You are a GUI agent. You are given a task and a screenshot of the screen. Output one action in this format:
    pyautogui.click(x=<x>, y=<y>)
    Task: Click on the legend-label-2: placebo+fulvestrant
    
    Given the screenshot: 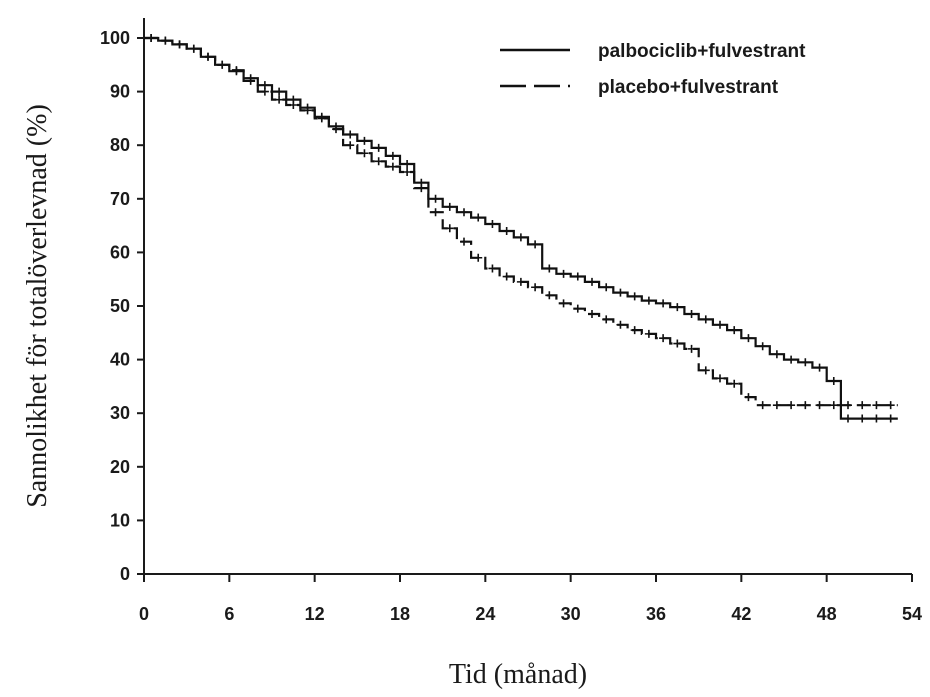 What is the action you would take?
    pyautogui.click(x=688, y=87)
    